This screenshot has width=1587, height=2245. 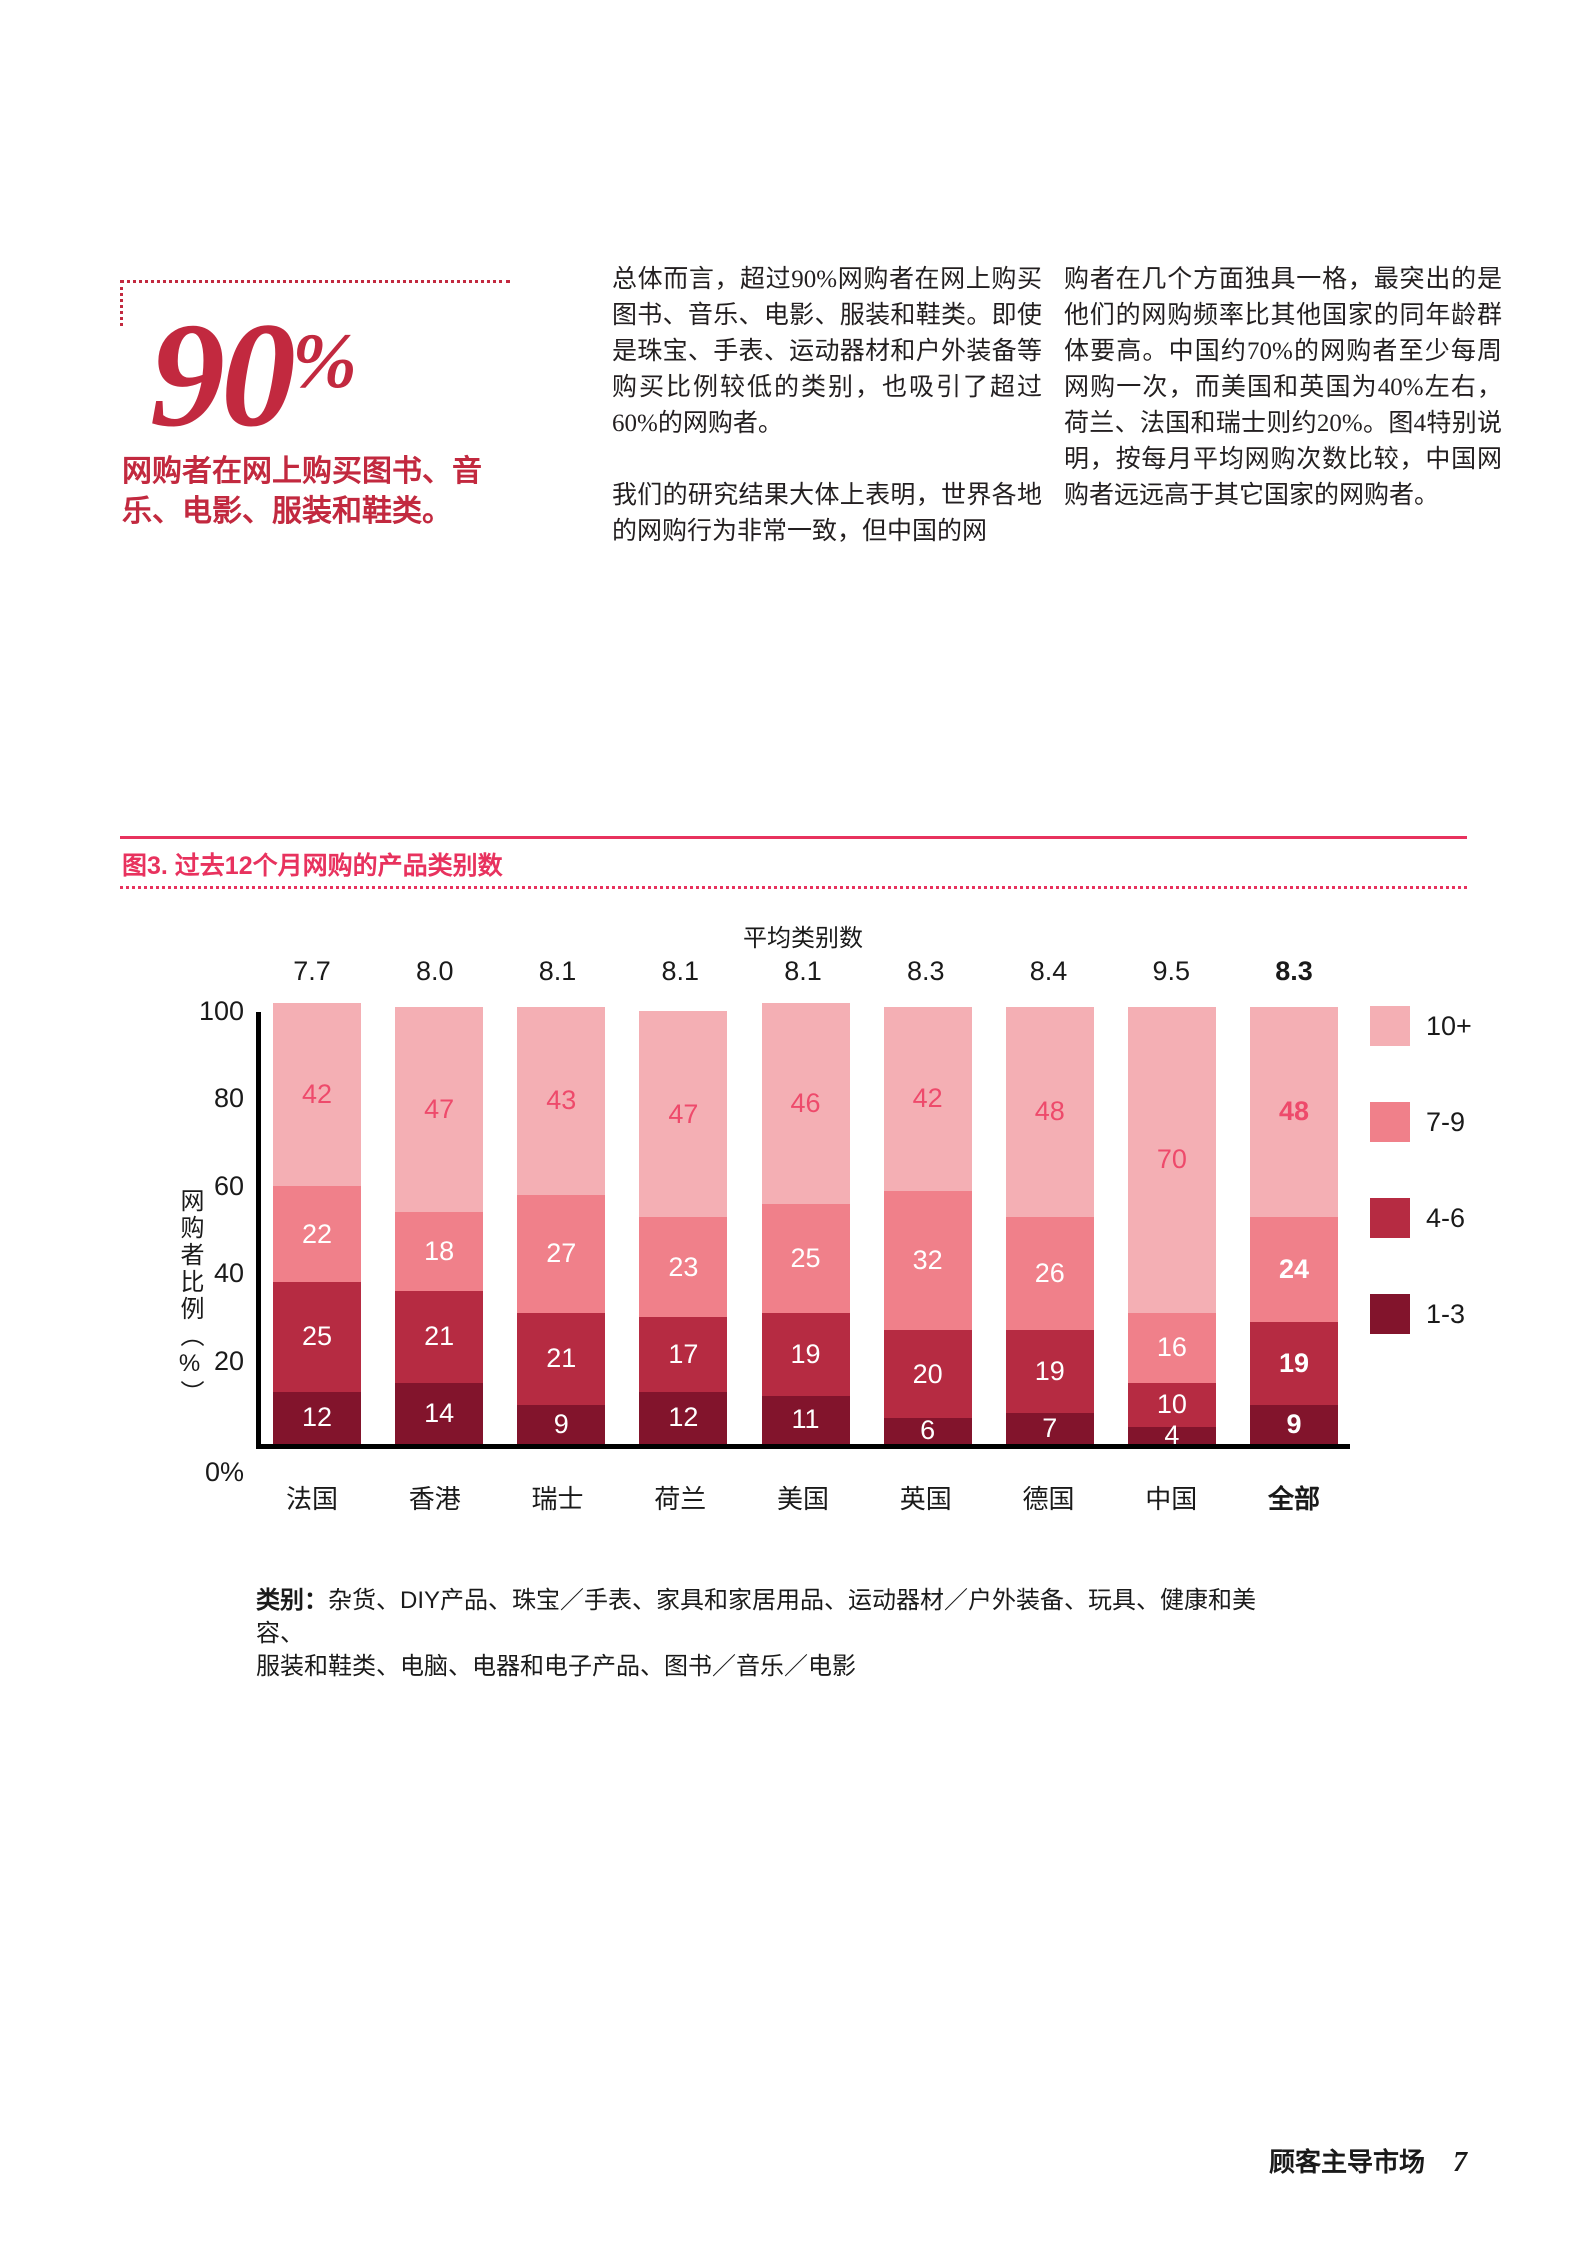 What do you see at coordinates (927, 1430) in the screenshot?
I see `bar-segment: 6` at bounding box center [927, 1430].